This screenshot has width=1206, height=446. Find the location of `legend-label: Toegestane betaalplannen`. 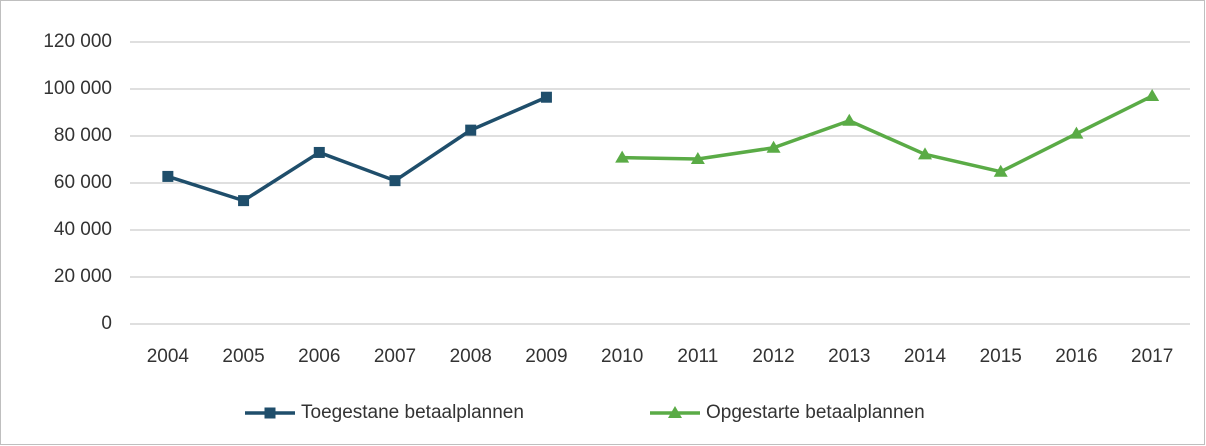

legend-label: Toegestane betaalplannen is located at coordinates (412, 412).